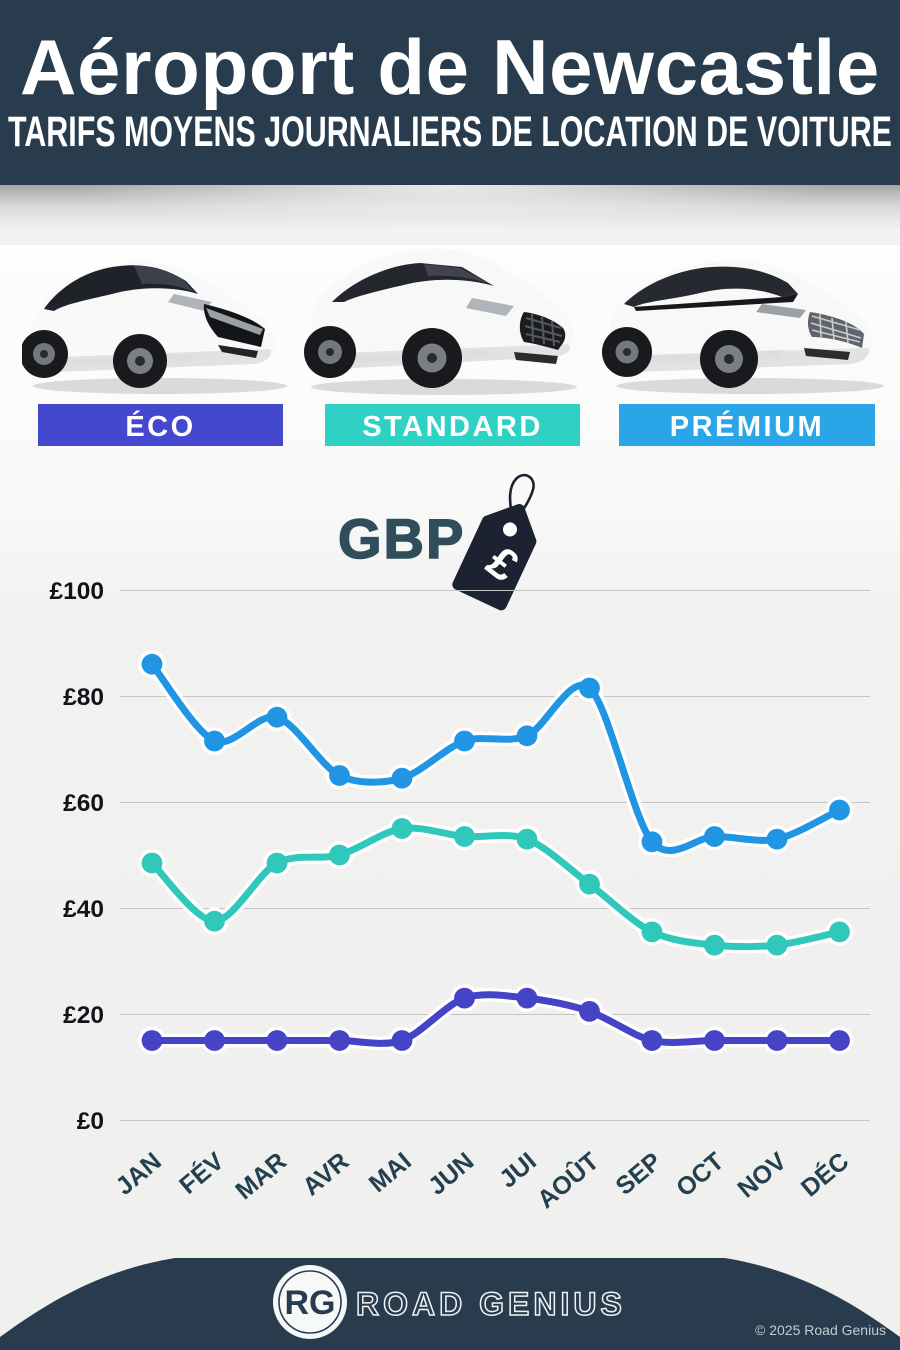 The width and height of the screenshot is (900, 1350). I want to click on svg-text: MAI, so click(390, 1172).